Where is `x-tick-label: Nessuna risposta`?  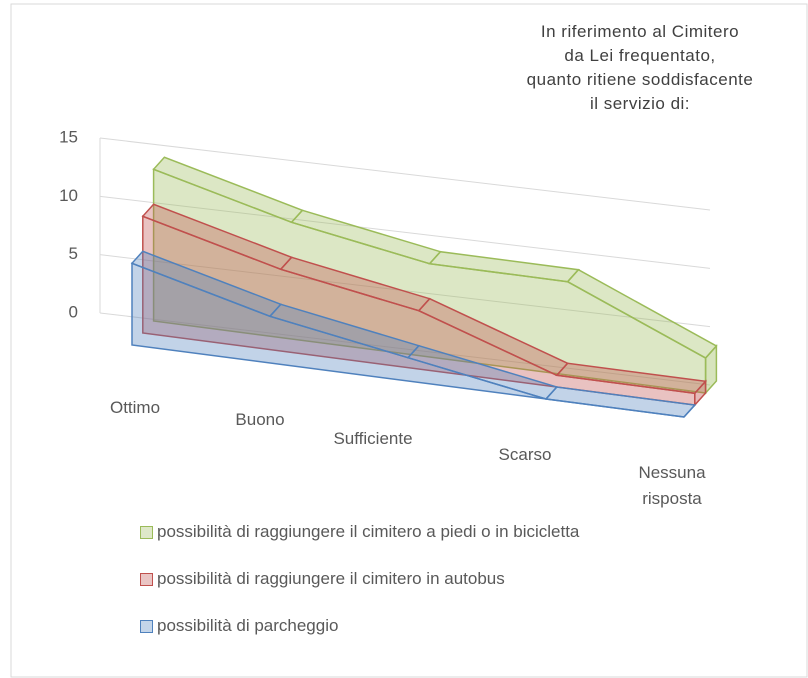 x-tick-label: Nessuna risposta is located at coordinates (672, 485).